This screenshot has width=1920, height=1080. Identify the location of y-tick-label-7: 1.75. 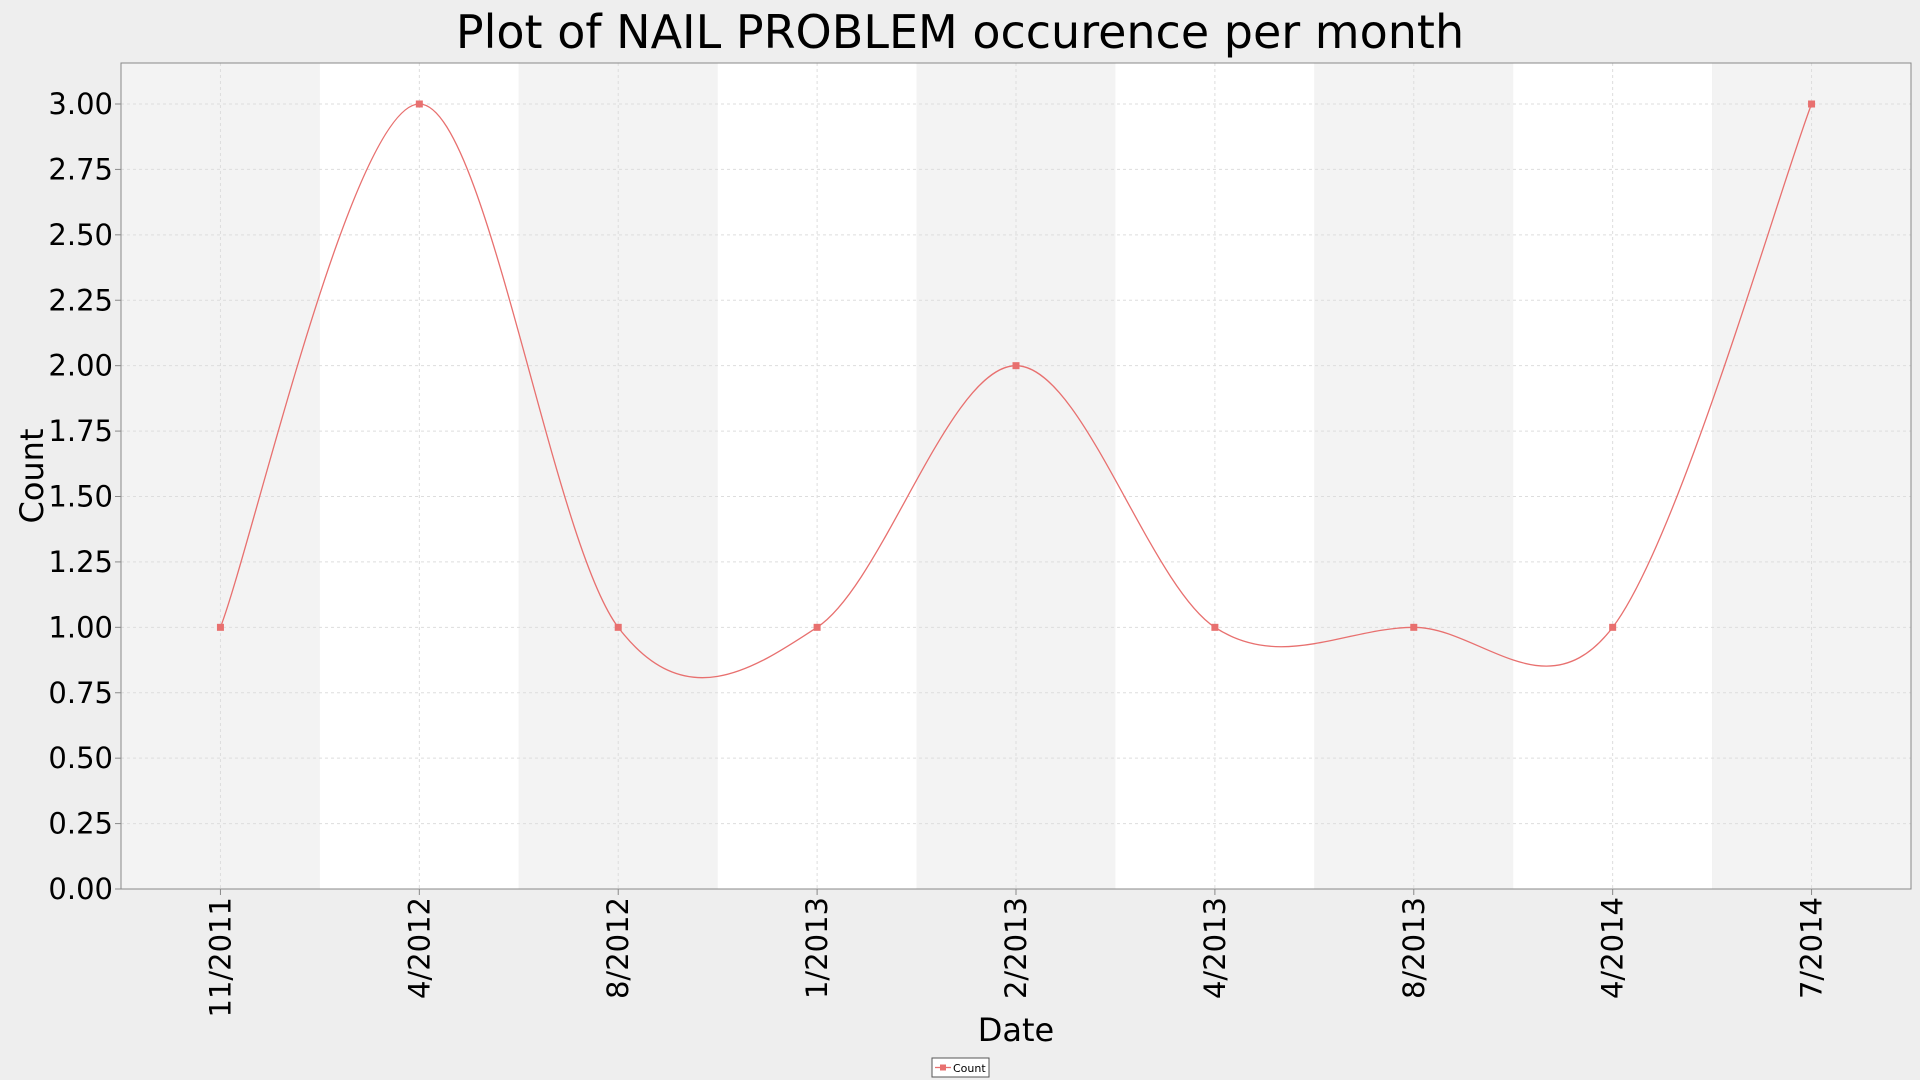
(80, 431).